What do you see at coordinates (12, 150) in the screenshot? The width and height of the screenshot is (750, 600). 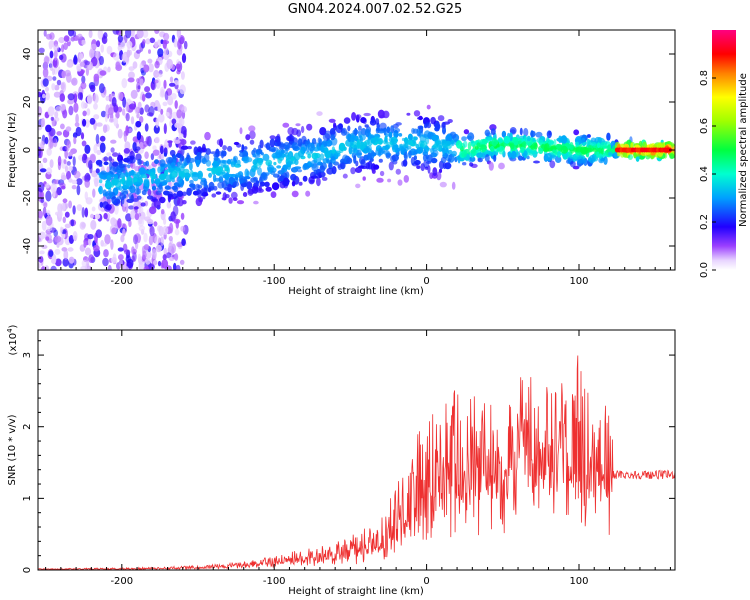 I see `spectrogram-y-label: Frequency (Hz)` at bounding box center [12, 150].